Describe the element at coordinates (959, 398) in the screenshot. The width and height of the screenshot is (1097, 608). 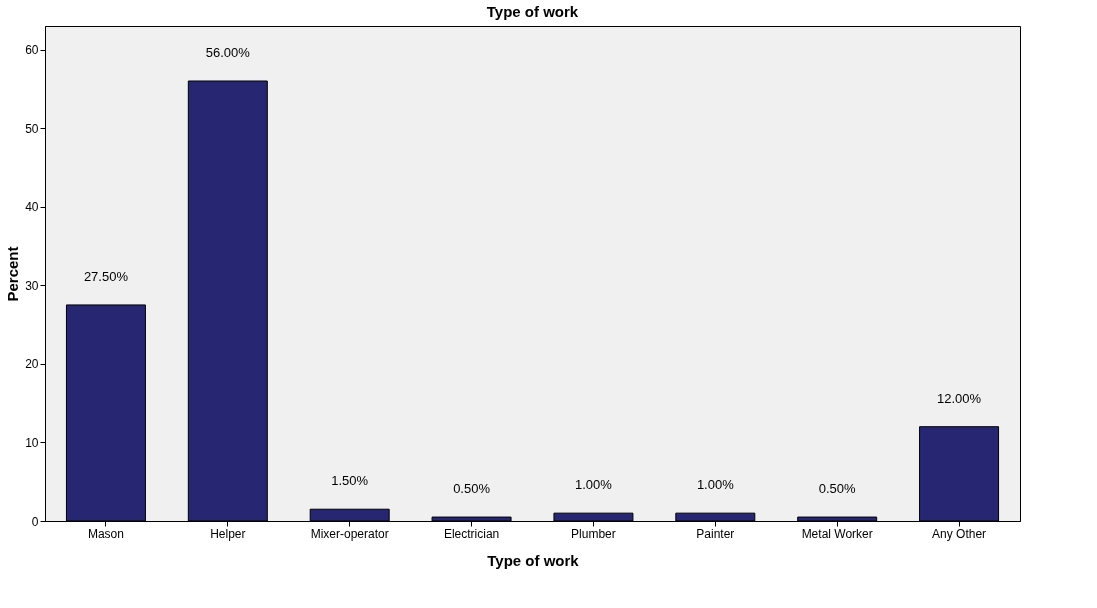
I see `data-label: 12.00%` at that location.